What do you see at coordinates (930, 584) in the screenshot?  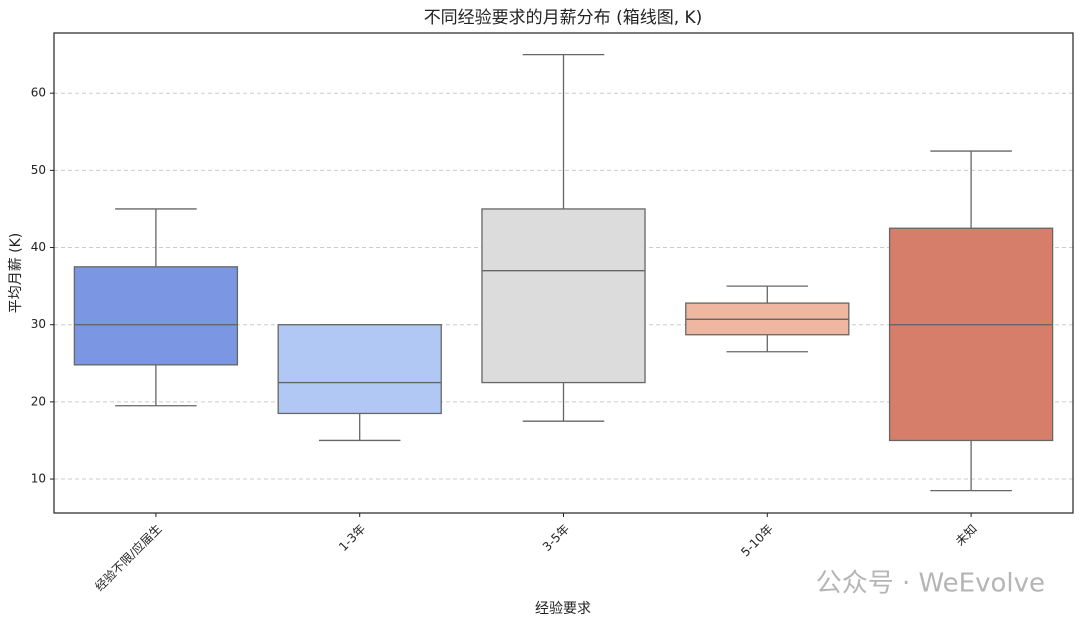 I see `watermark: 公众号 · WeEvolve` at bounding box center [930, 584].